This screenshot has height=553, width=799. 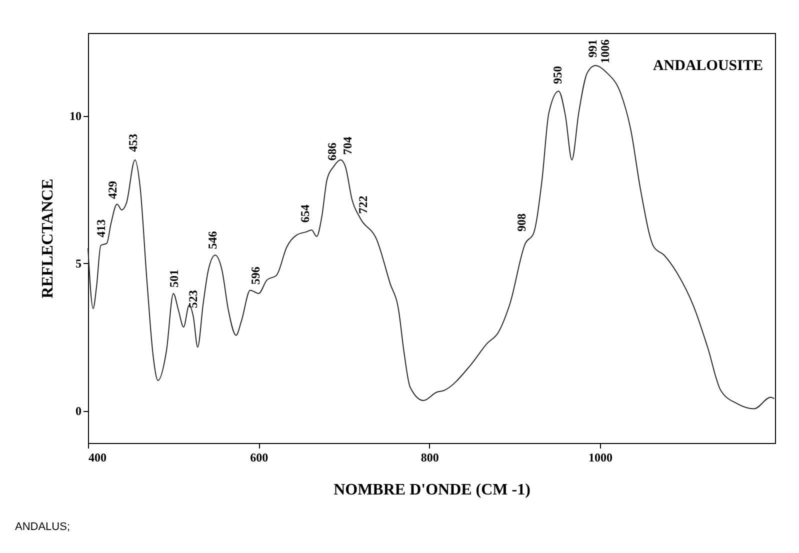 What do you see at coordinates (707, 66) in the screenshot?
I see `text: ANDALOUSITE` at bounding box center [707, 66].